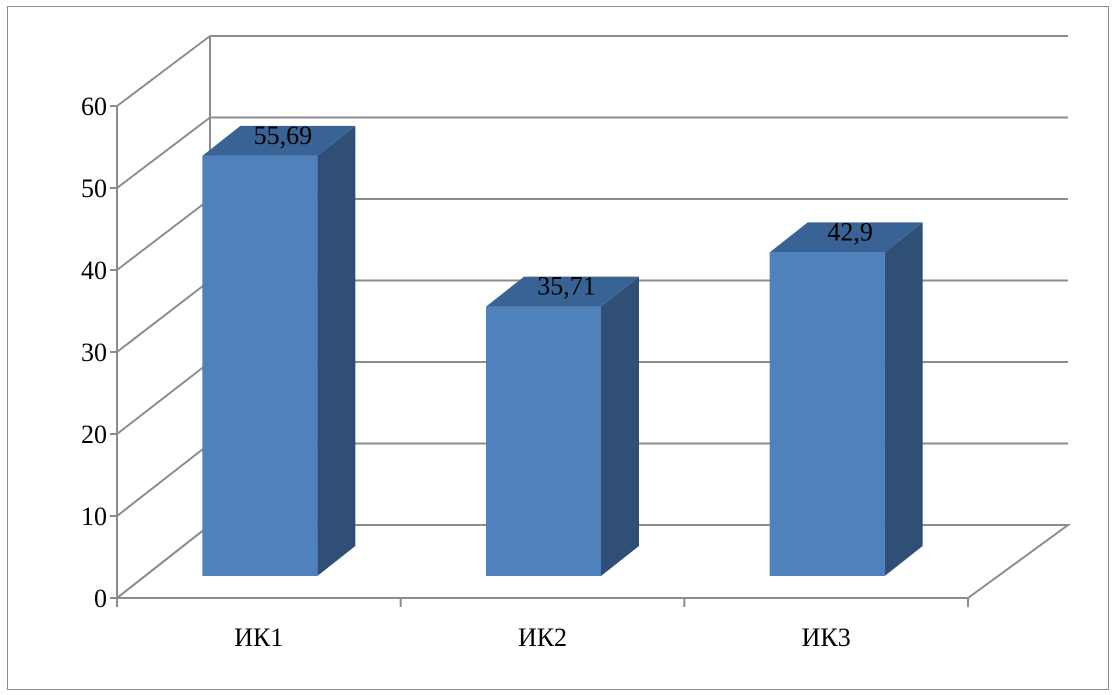 Image resolution: width=1117 pixels, height=695 pixels. What do you see at coordinates (542, 637) in the screenshot?
I see `x-tick-label: ИК2` at bounding box center [542, 637].